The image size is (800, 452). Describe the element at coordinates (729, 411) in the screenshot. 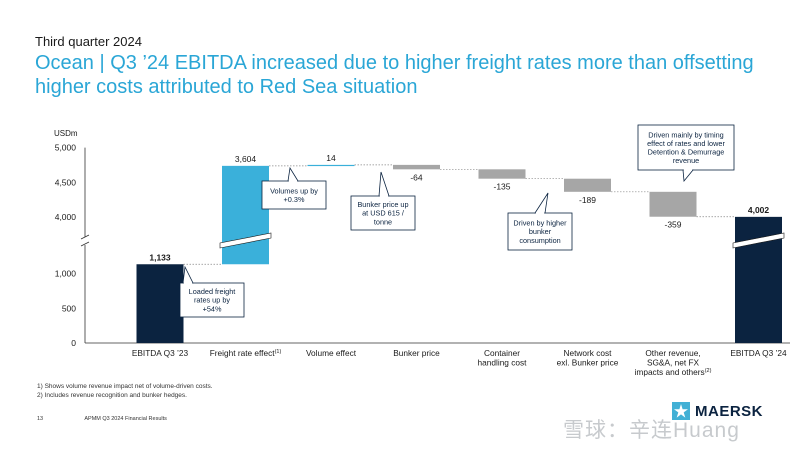

I see `logo-text: MAERSK` at that location.